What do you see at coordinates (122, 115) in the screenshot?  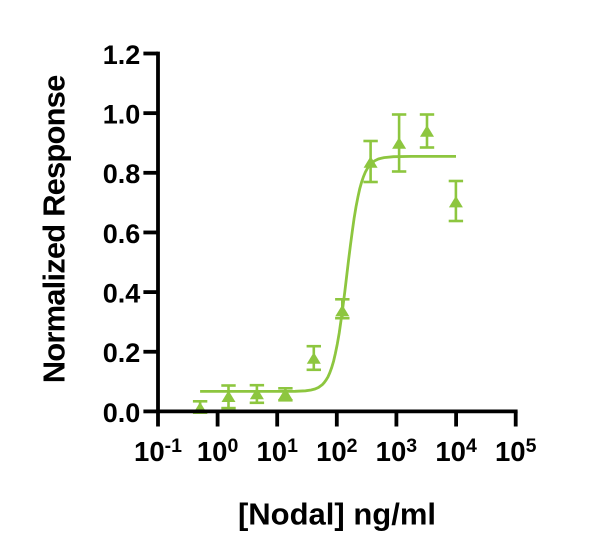 I see `svg-text: 1.0` at bounding box center [122, 115].